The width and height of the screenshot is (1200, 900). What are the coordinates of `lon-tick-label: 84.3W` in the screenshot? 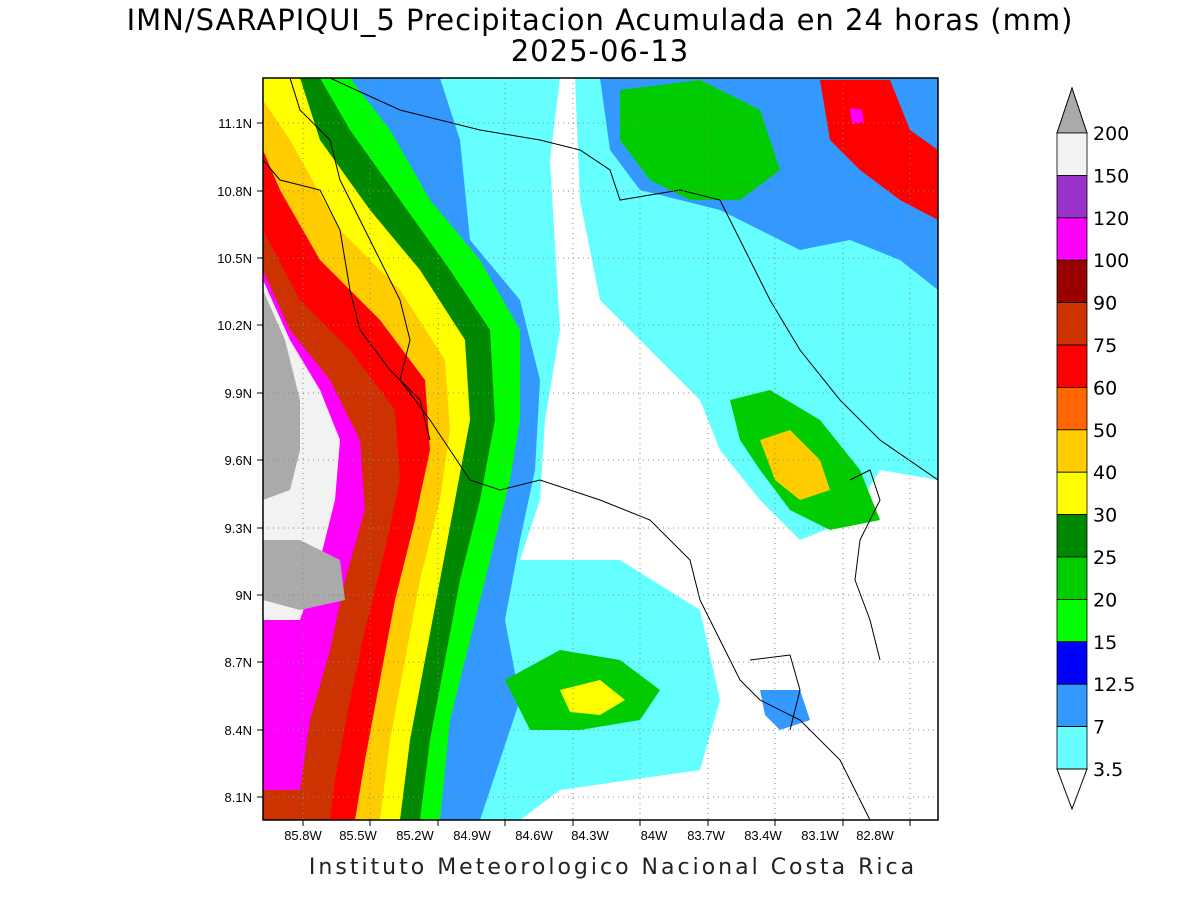 It's located at (590, 835).